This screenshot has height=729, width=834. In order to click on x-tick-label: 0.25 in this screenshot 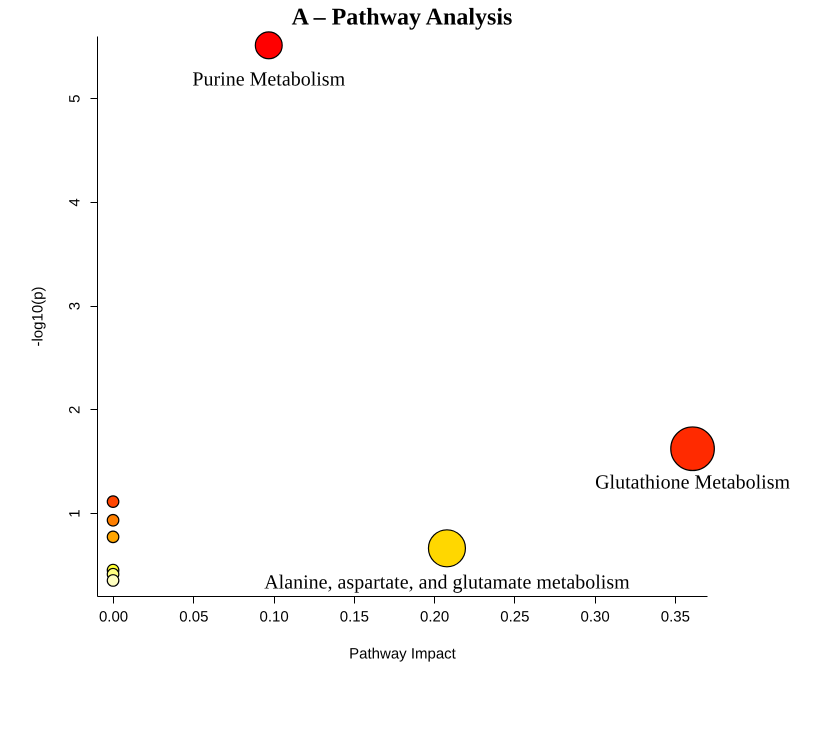, I will do `click(515, 617)`.